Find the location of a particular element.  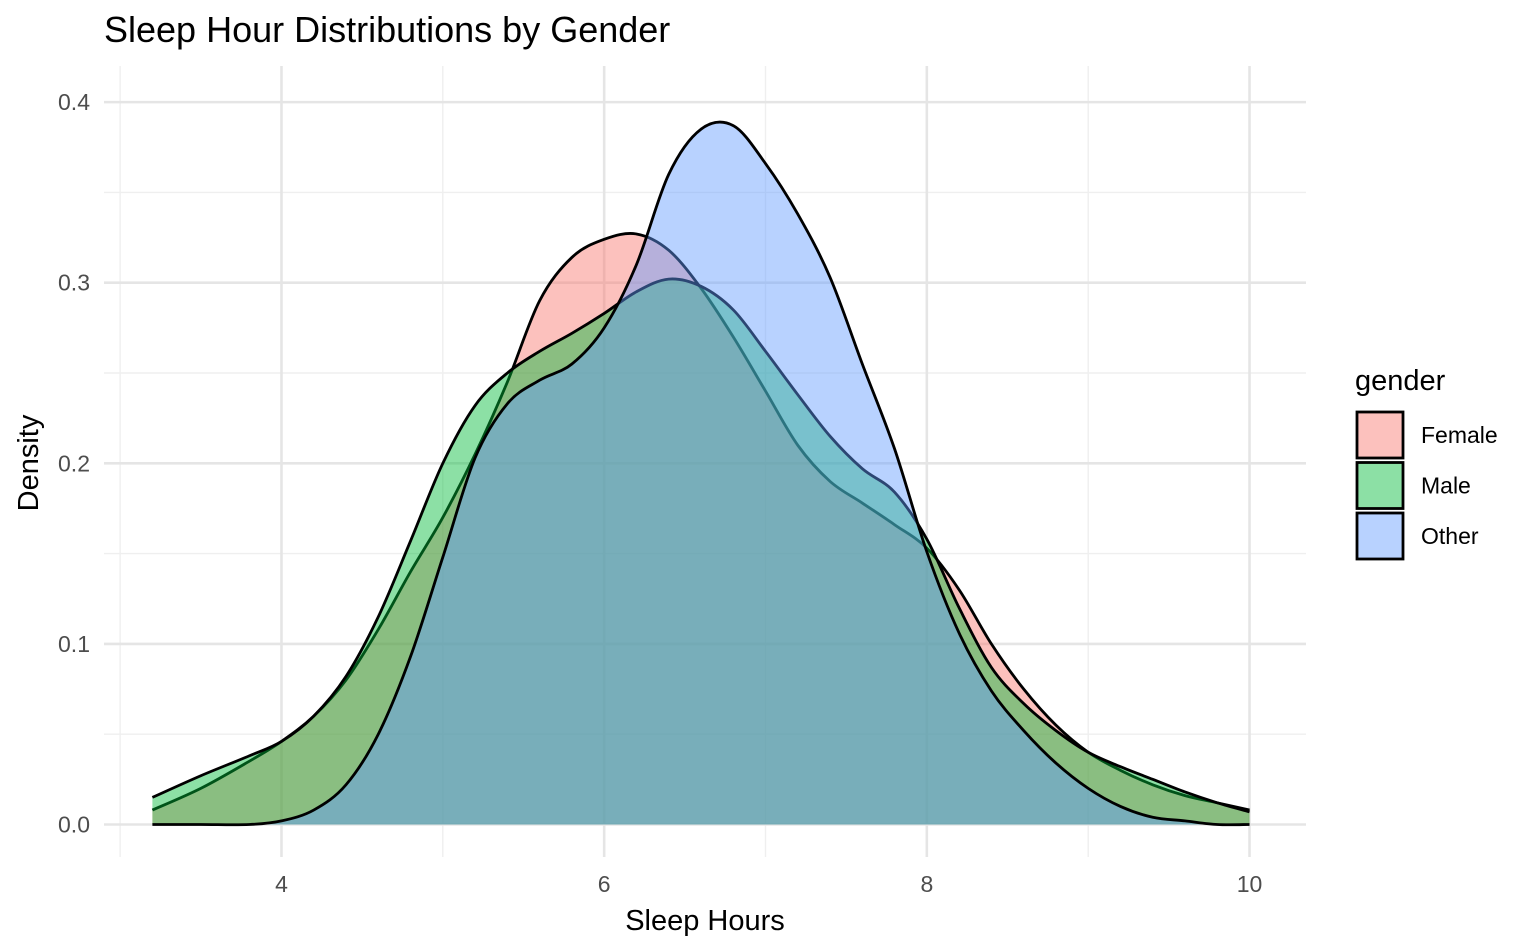

y-axis-ticks: 0.0 0.1 0.2 0.3 0.4 is located at coordinates (74, 463).